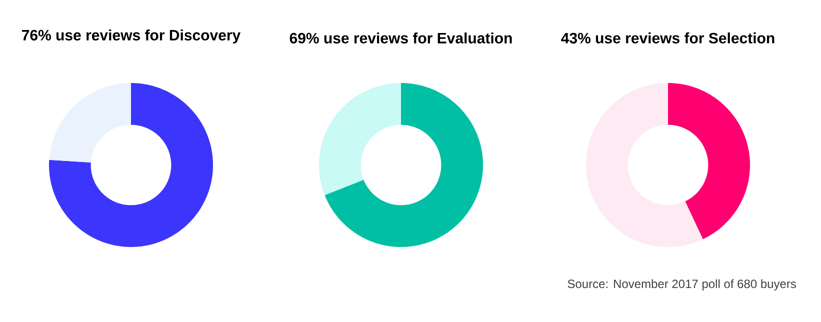  Describe the element at coordinates (682, 284) in the screenshot. I see `source-note: Source: November 2017 poll of 680 buyers` at that location.